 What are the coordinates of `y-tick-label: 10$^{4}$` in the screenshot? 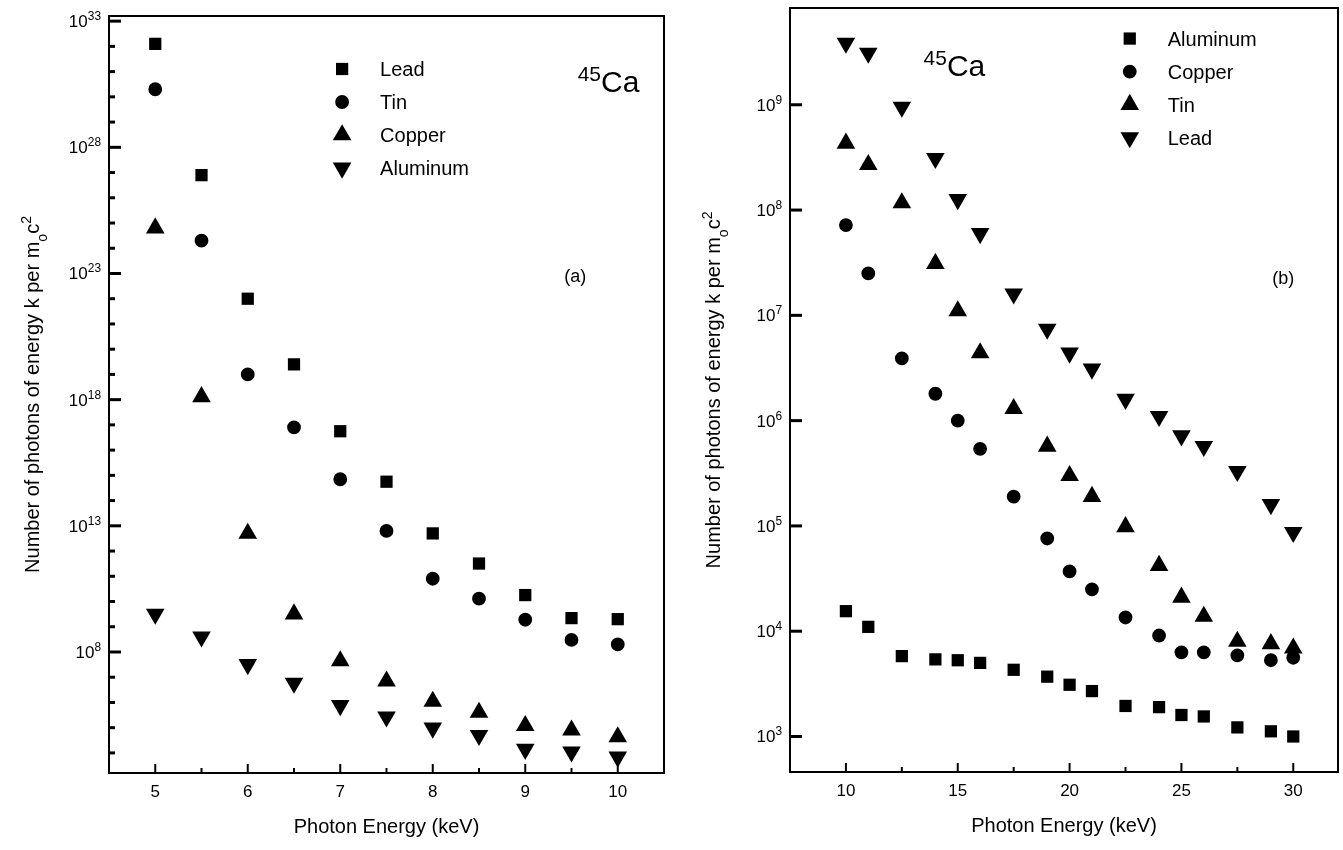 It's located at (769, 630).